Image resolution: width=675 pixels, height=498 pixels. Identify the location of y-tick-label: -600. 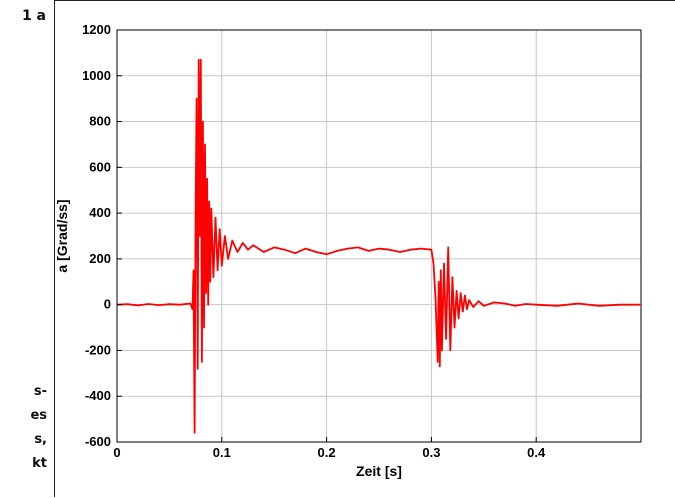
(98, 441).